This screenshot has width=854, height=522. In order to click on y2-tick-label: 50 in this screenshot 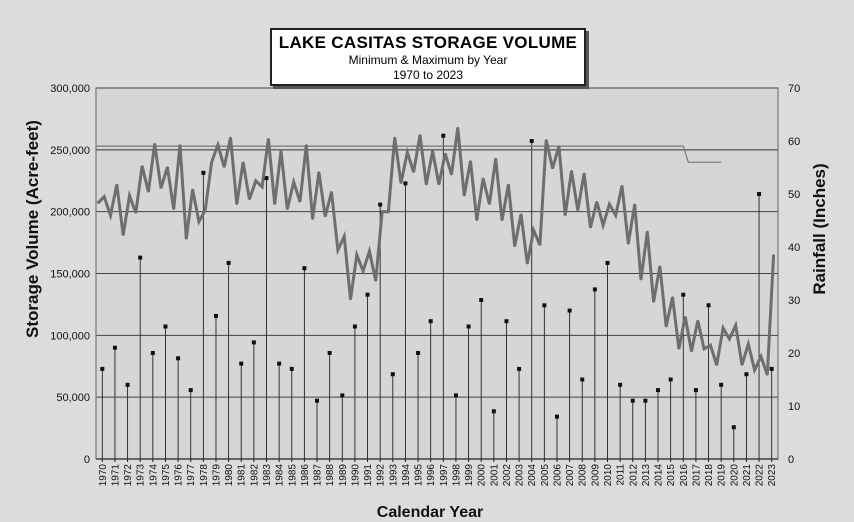, I will do `click(794, 195)`.